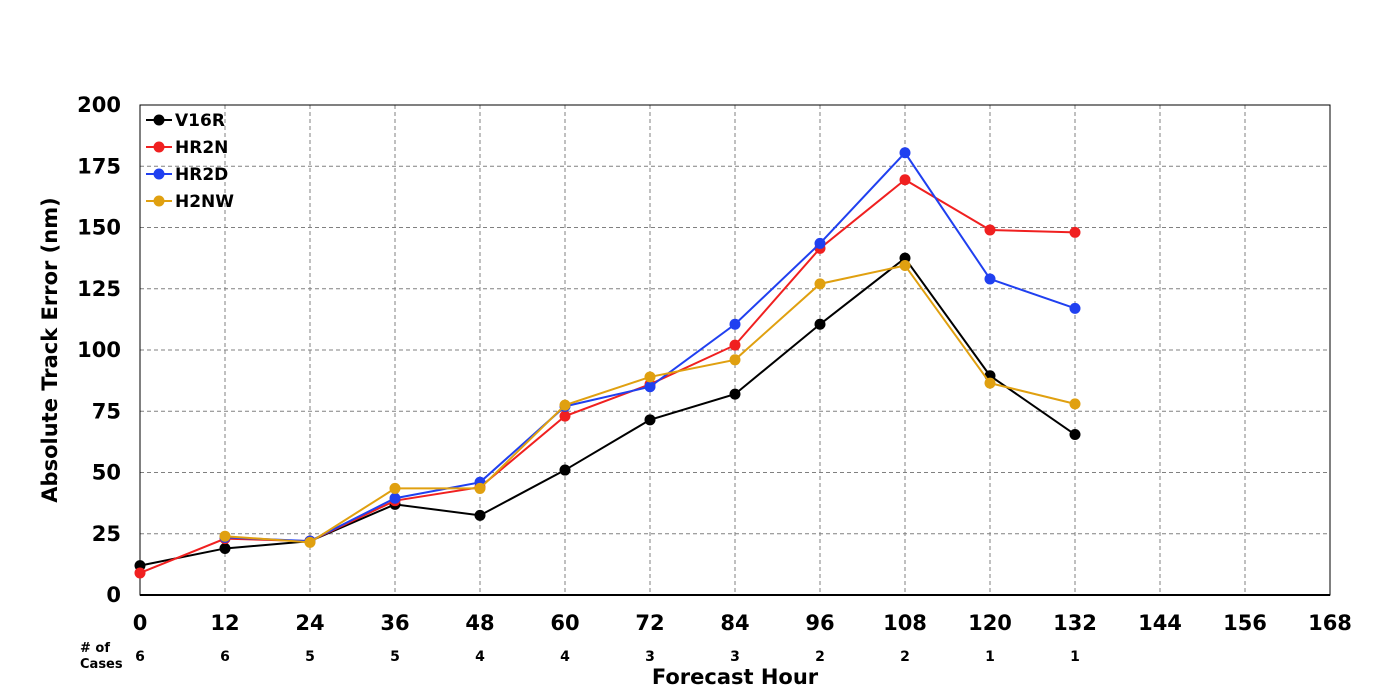 The height and width of the screenshot is (700, 1400). What do you see at coordinates (201, 148) in the screenshot?
I see `legend-label-HR2N: HR2N` at bounding box center [201, 148].